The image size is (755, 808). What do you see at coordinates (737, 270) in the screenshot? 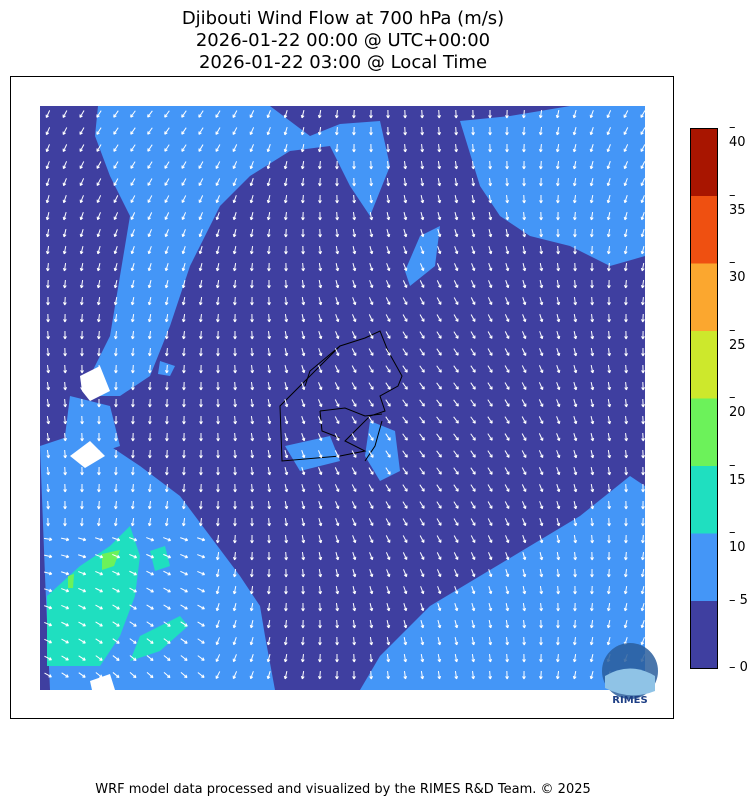
I see `colorbar-tick: – 30` at bounding box center [737, 270].